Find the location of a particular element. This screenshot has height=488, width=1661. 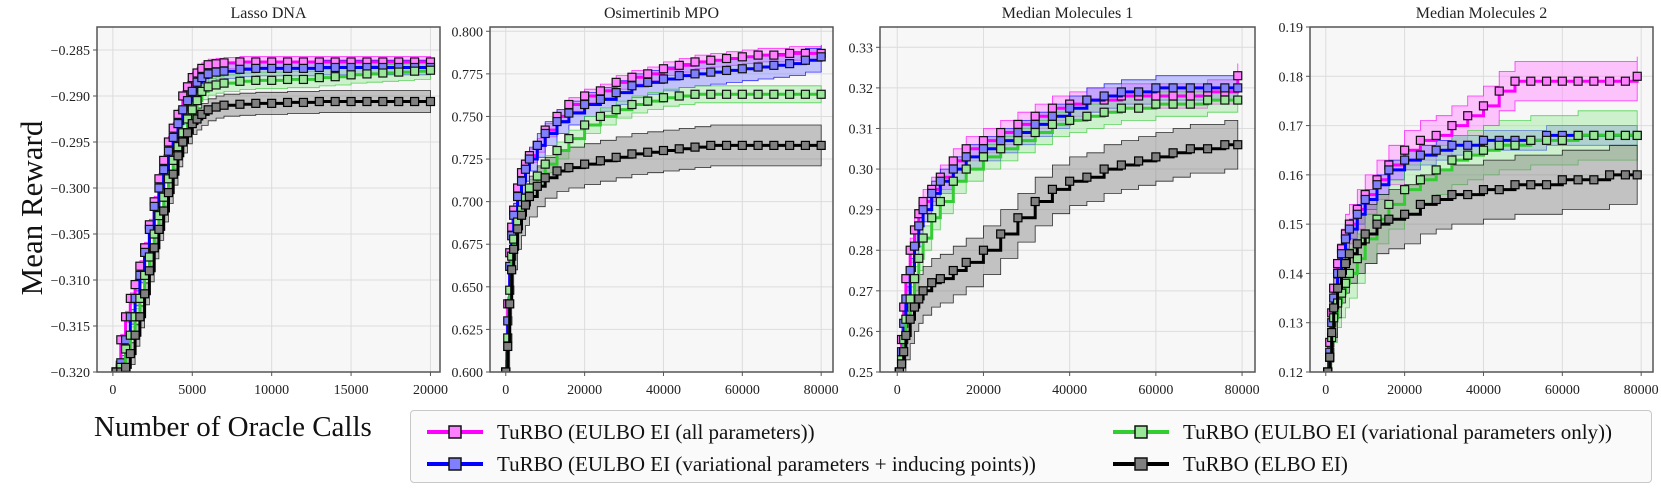

y-tick-label: −0.300 is located at coordinates (70, 189).